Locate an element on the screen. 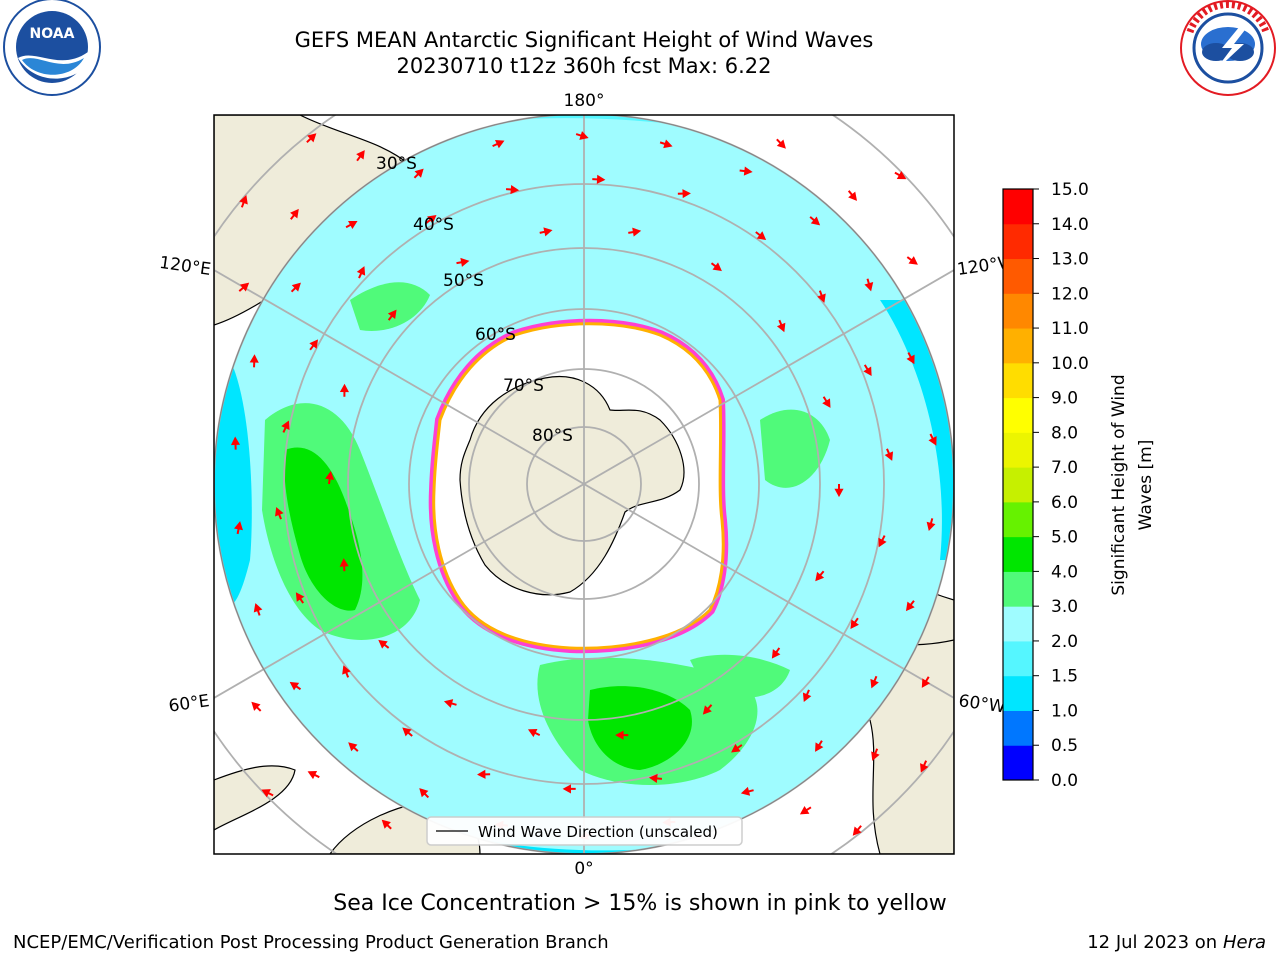 Image resolution: width=1280 pixels, height=960 pixels. colorbar-tick-label: 9.0 is located at coordinates (1064, 399).